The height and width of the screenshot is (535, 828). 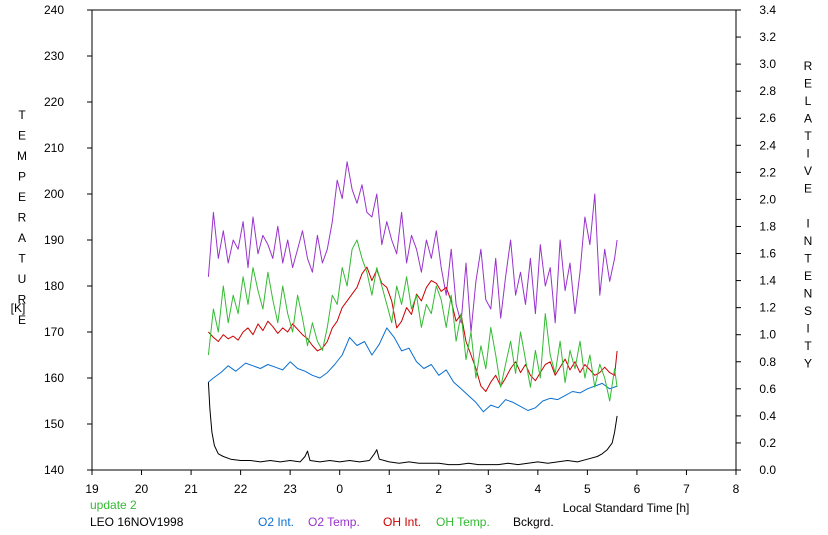 What do you see at coordinates (767, 118) in the screenshot?
I see `right-tick-label: 2.6` at bounding box center [767, 118].